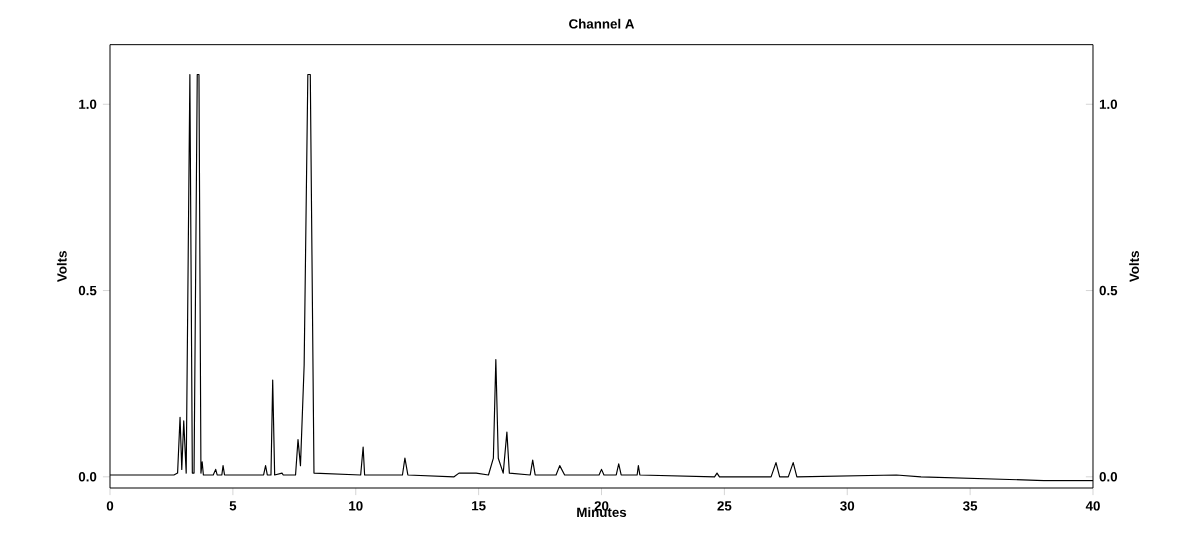  I want to click on y-tick-label: 1.0, so click(88, 104).